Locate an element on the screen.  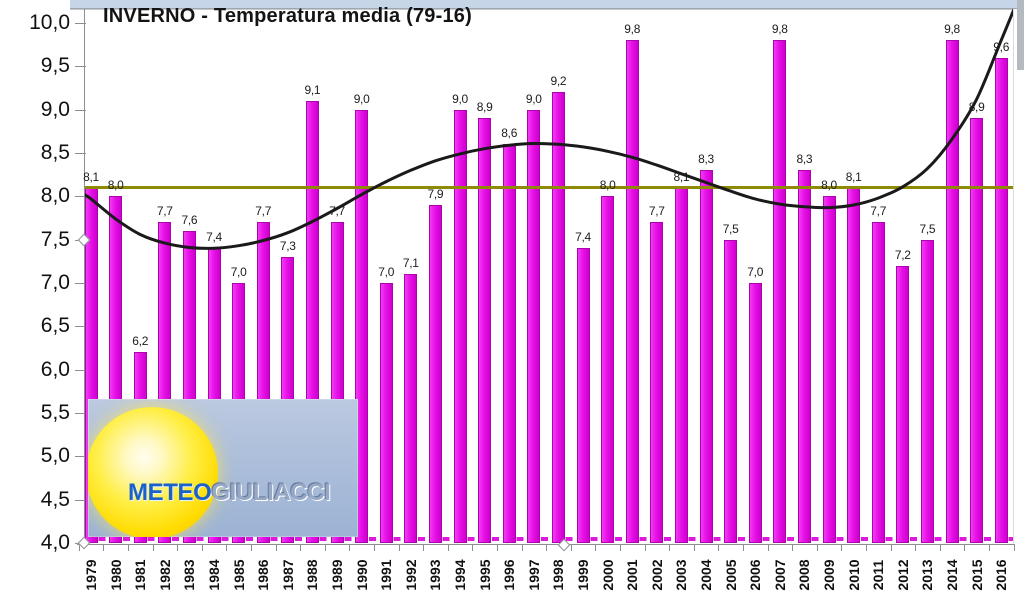
plot-right-border is located at coordinates (1013, 277).